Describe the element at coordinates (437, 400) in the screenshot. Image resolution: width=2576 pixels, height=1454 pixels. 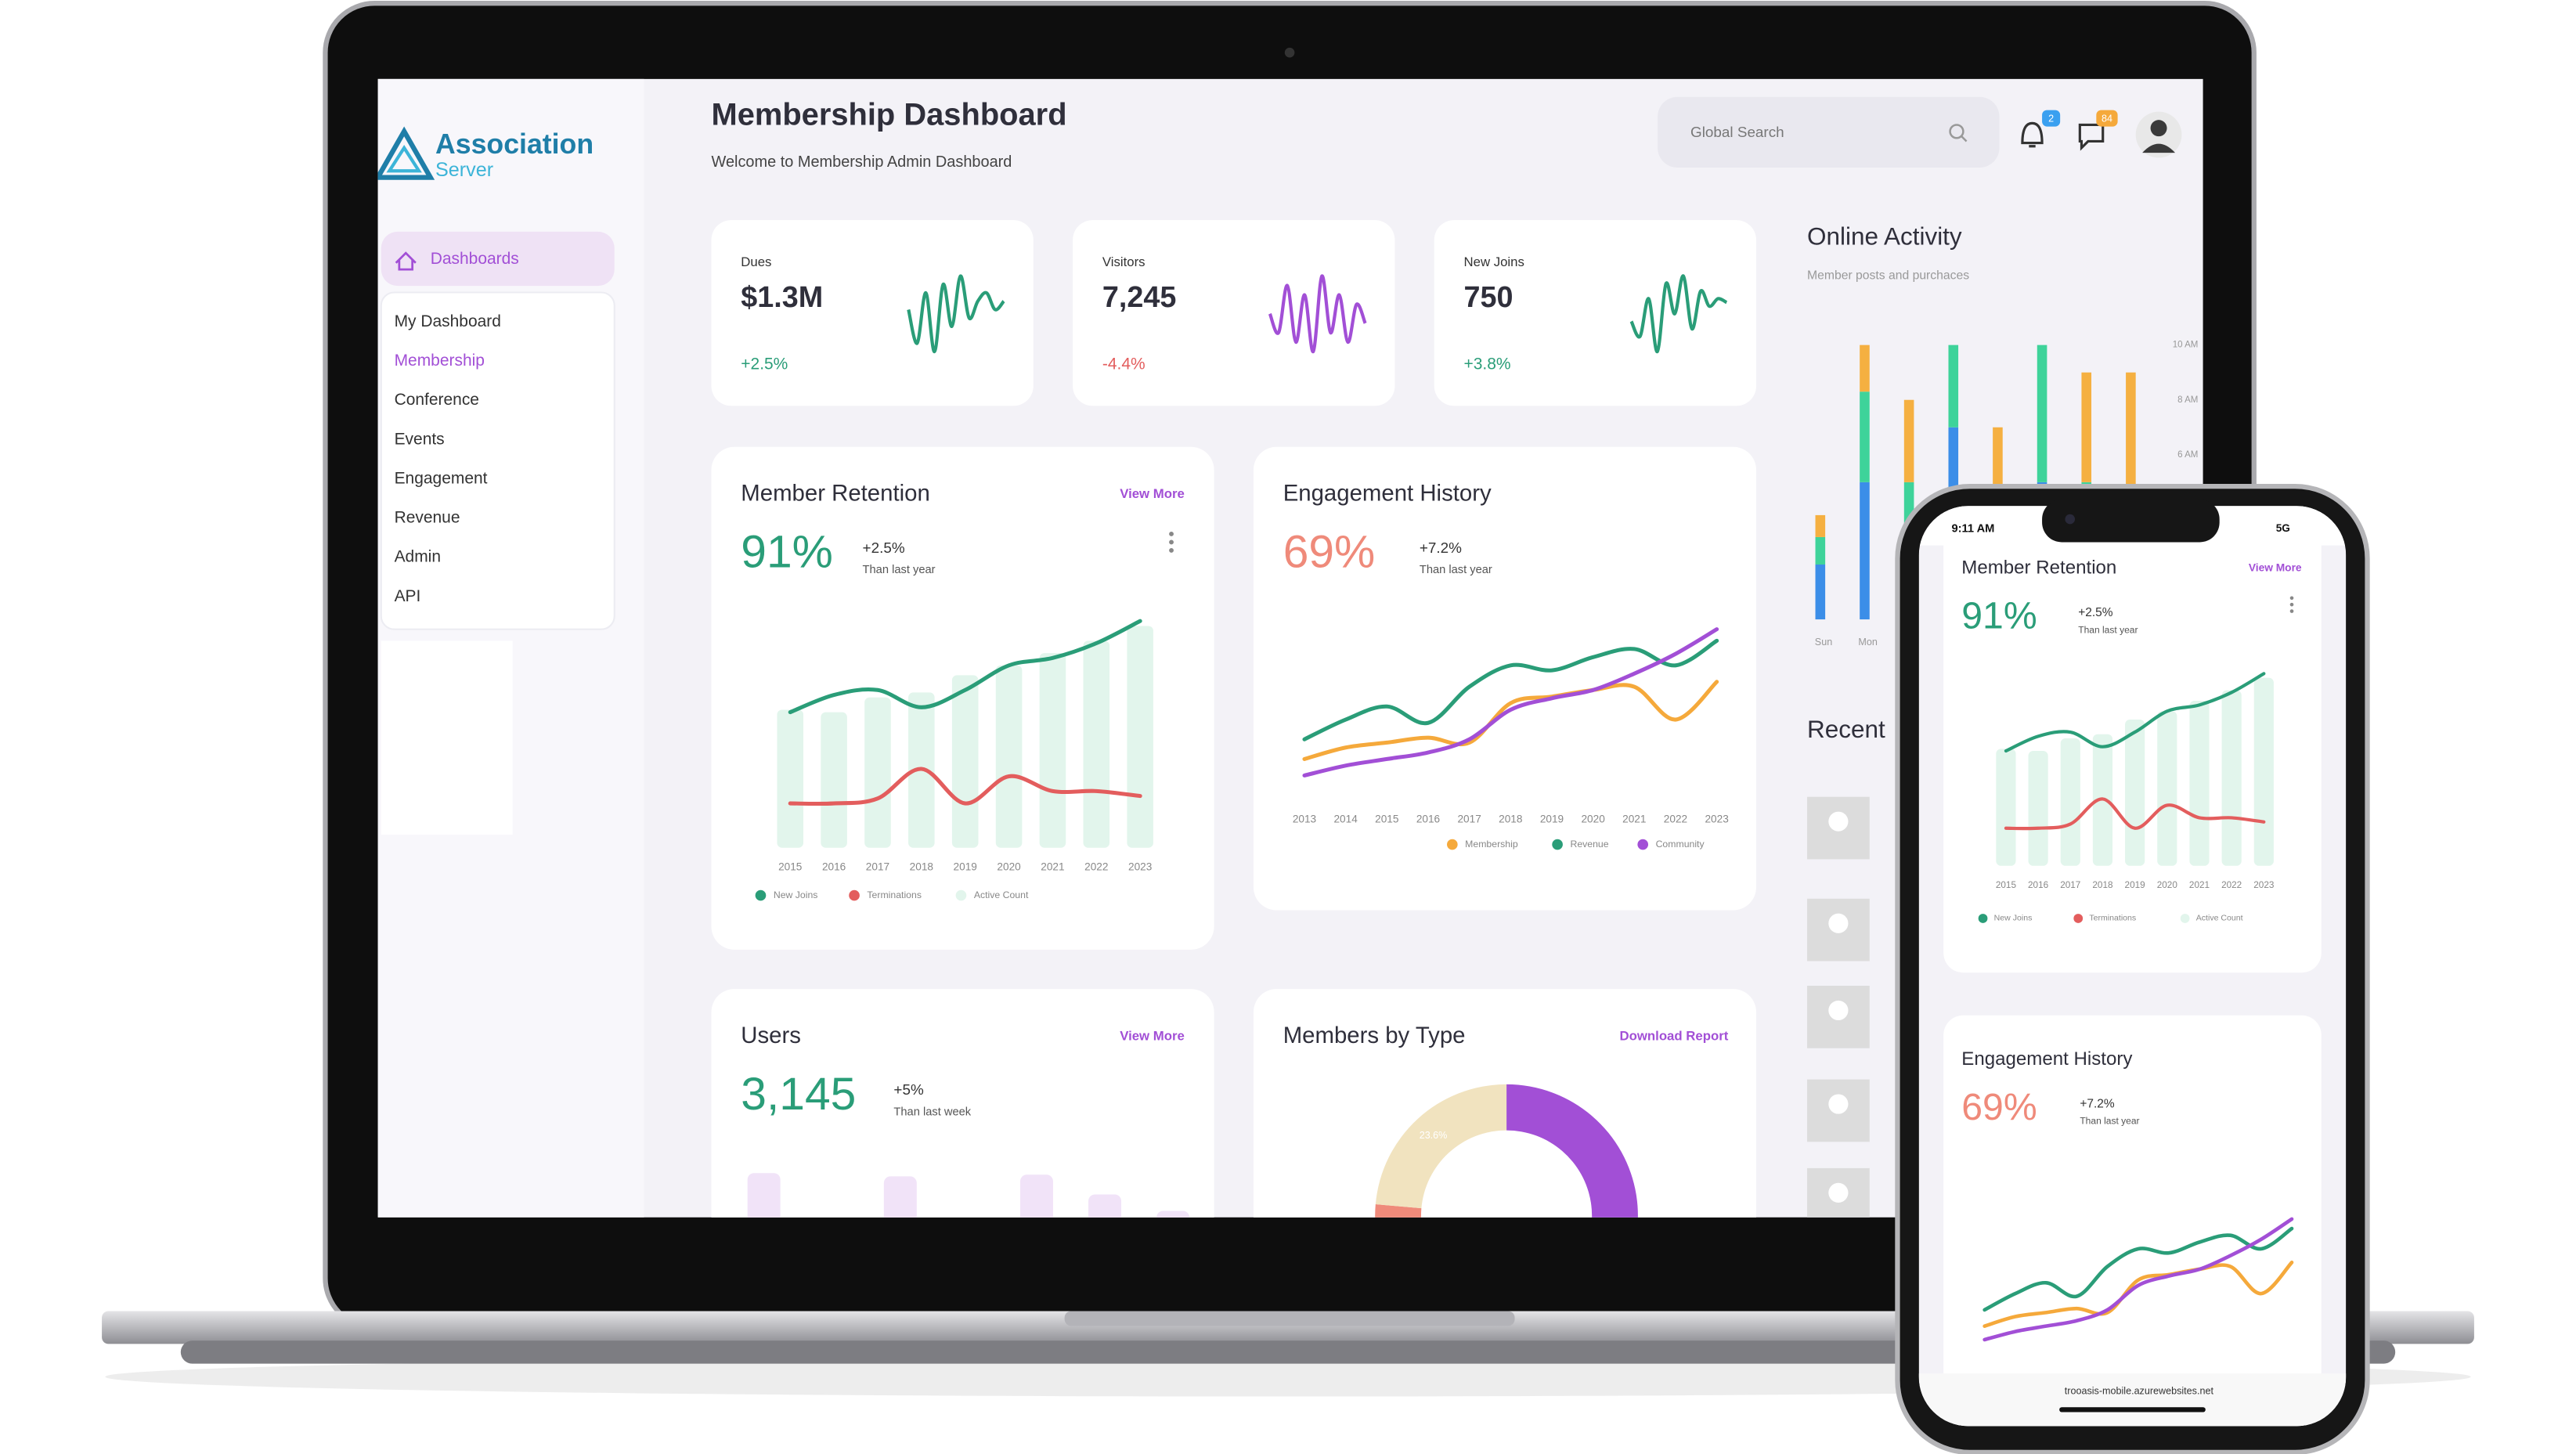
I see `nav-item: Conference` at that location.